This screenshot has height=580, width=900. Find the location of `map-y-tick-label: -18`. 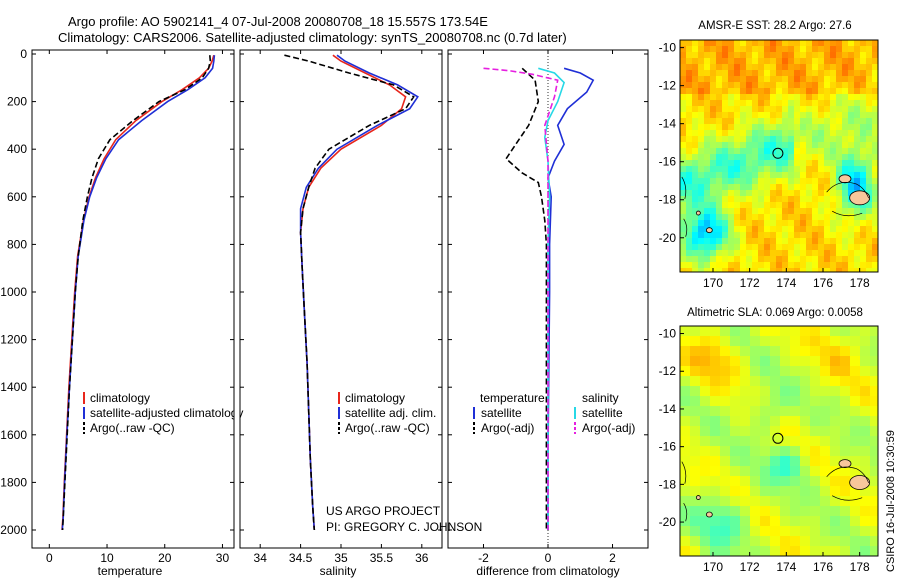

map-y-tick-label: -18 is located at coordinates (668, 484).